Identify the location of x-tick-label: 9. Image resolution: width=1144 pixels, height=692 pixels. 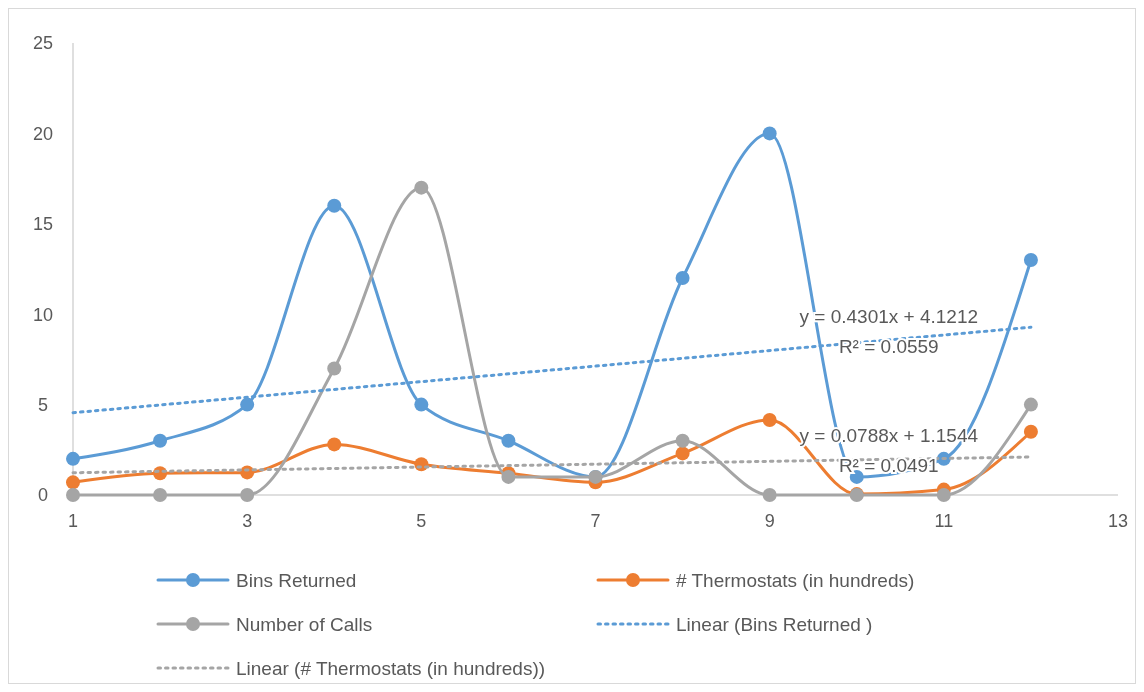
(769, 521).